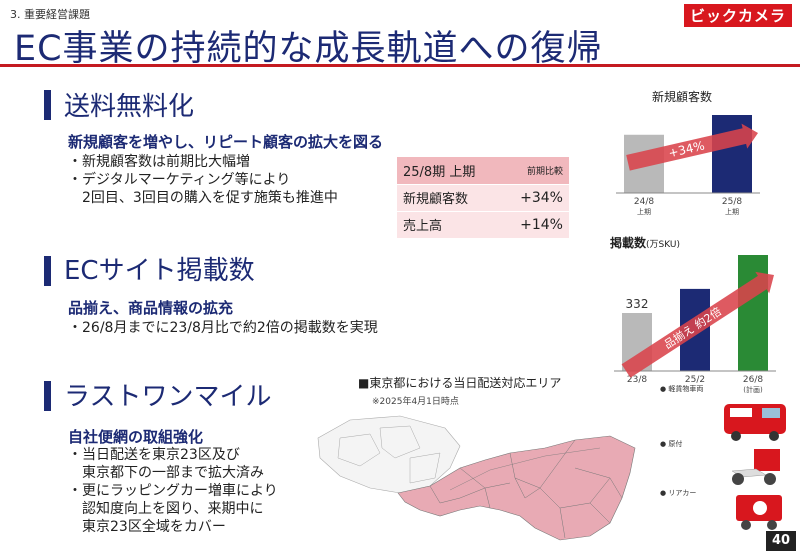 This screenshot has height=555, width=800. I want to click on delivery-moped-image, so click(755, 467).